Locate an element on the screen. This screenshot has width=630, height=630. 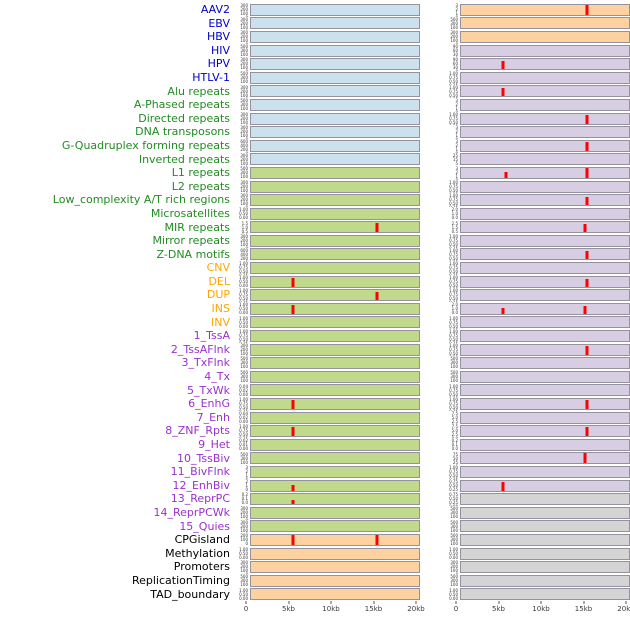
y-tick-label: 2.0 is located at coordinates (454, 209).